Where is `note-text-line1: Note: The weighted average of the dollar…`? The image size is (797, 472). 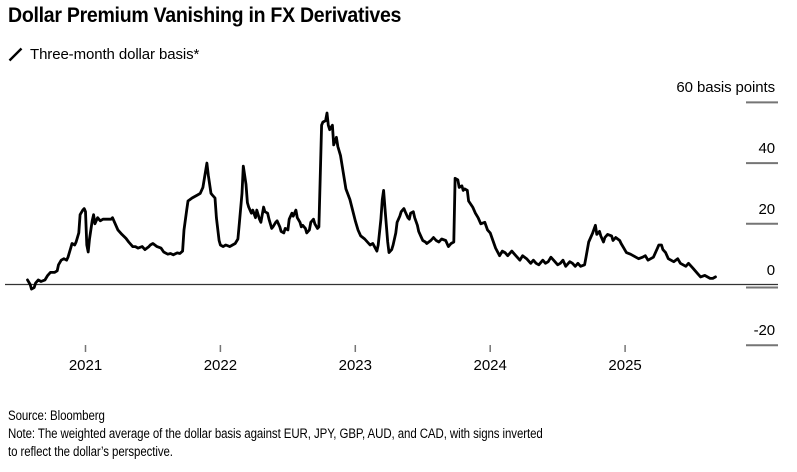 note-text-line1: Note: The weighted average of the dollar… is located at coordinates (275, 433).